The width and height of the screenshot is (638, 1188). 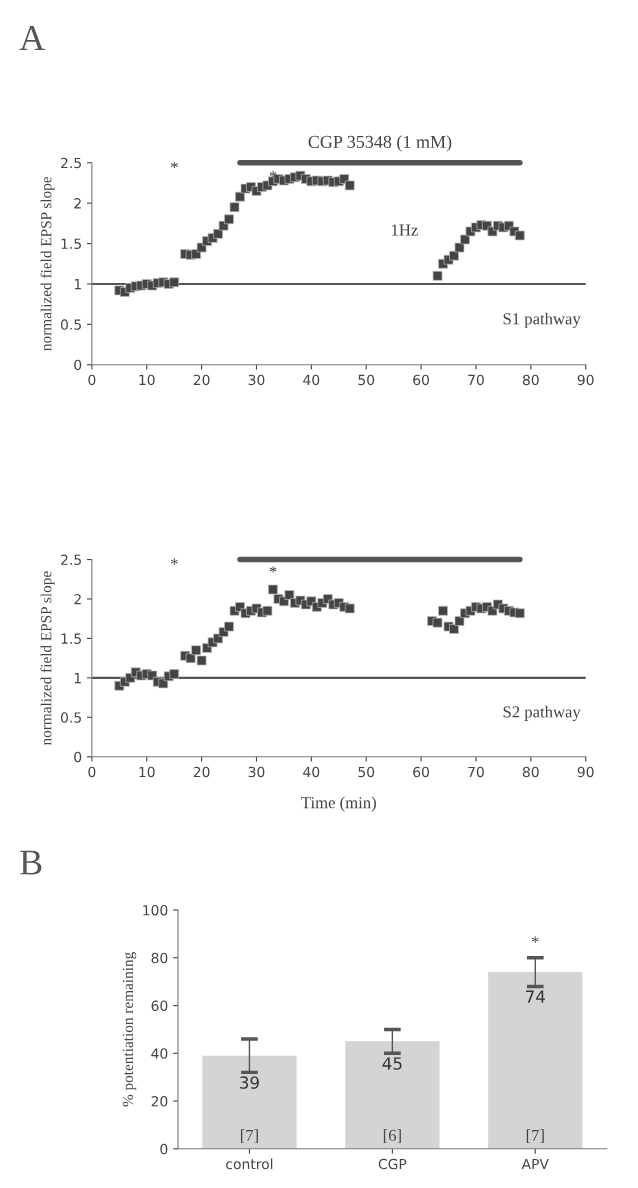 What do you see at coordinates (542, 713) in the screenshot?
I see `annotation: S2 pathway` at bounding box center [542, 713].